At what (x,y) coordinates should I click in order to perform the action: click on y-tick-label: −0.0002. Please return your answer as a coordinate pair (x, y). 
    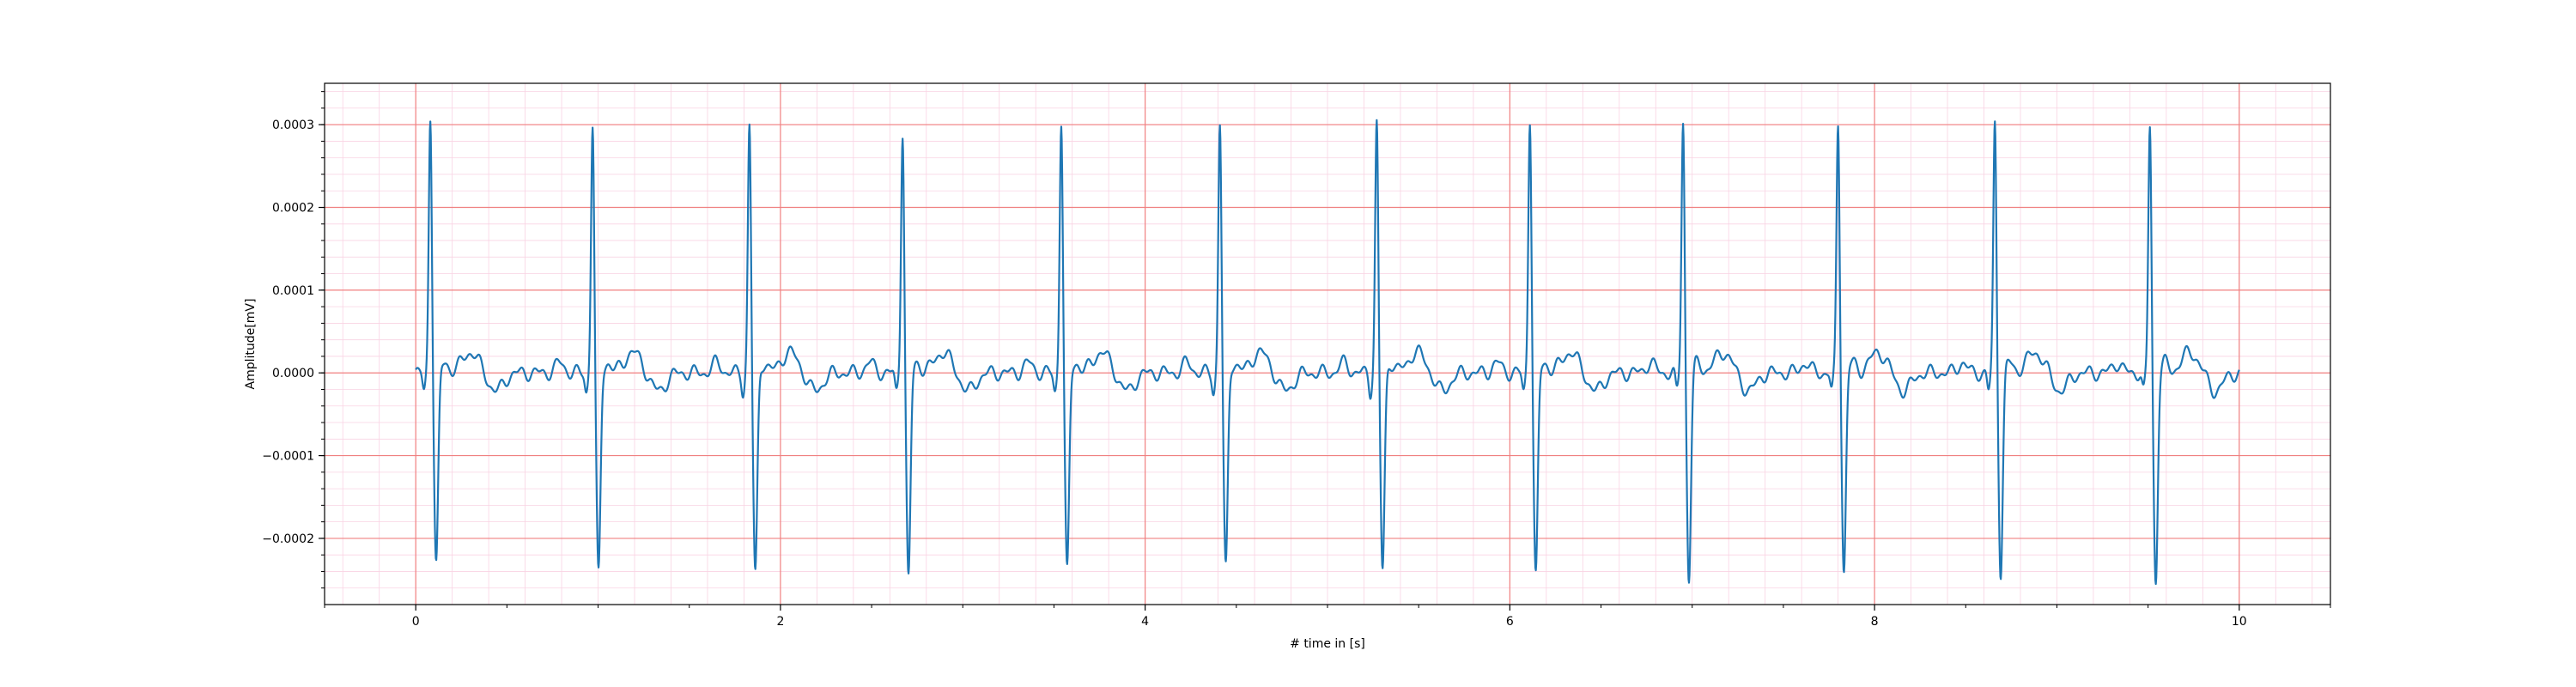
    Looking at the image, I should click on (288, 539).